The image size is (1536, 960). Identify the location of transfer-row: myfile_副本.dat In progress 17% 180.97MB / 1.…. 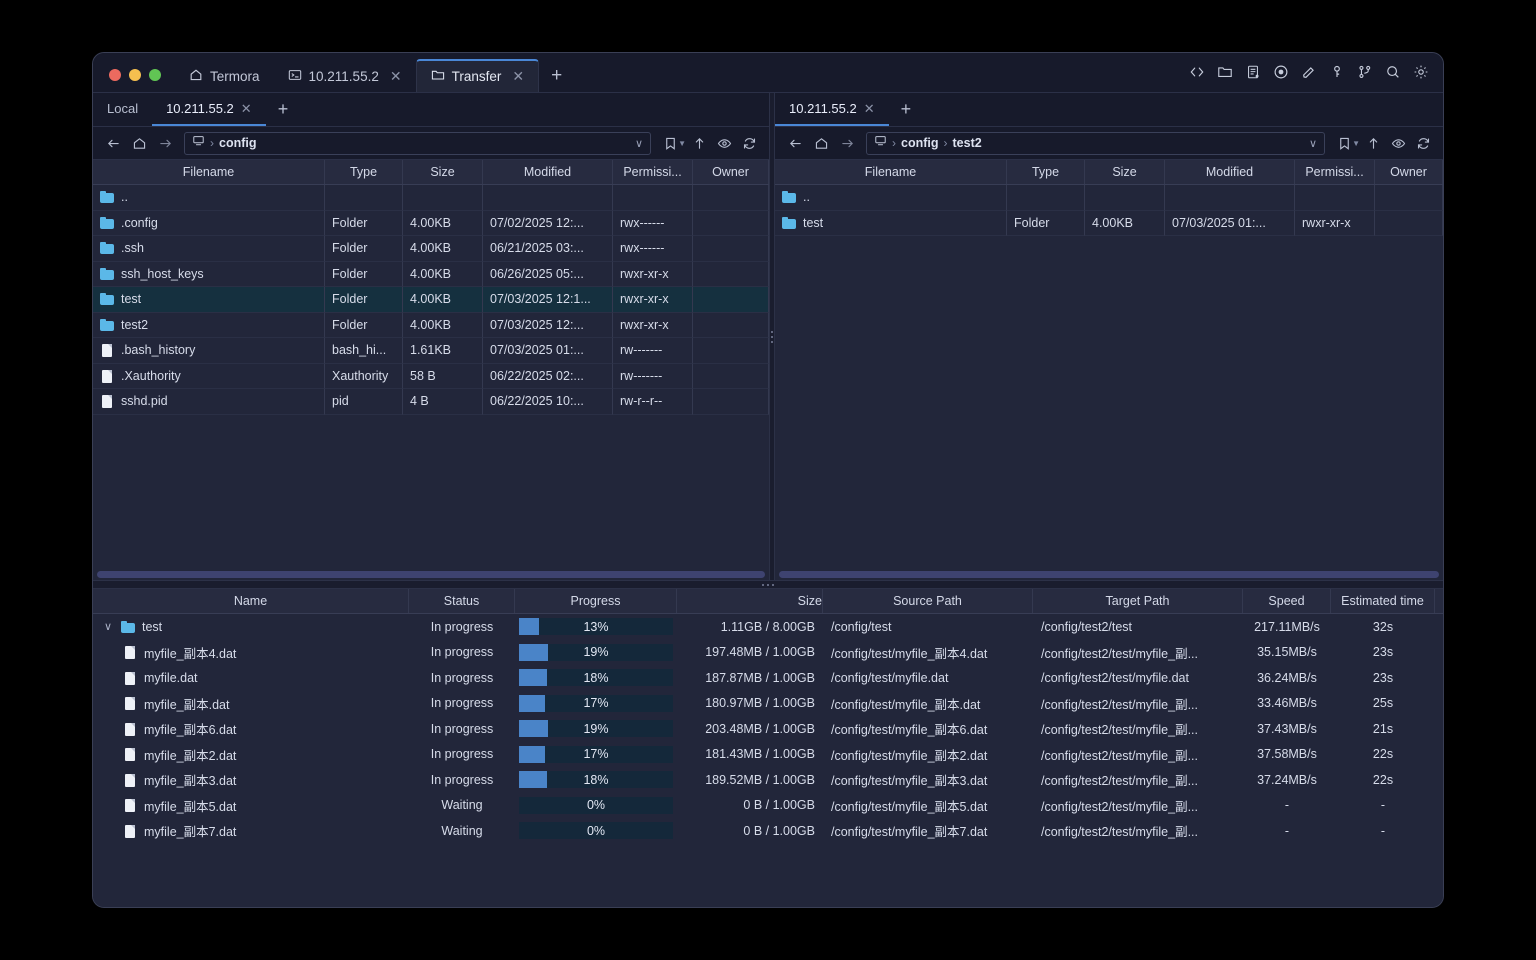
(768, 704).